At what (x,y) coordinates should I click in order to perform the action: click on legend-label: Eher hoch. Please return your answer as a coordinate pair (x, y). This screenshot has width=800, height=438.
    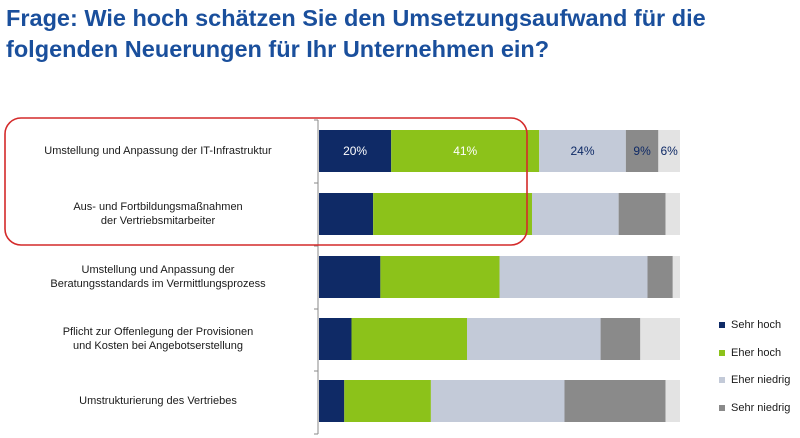
    Looking at the image, I should click on (756, 353).